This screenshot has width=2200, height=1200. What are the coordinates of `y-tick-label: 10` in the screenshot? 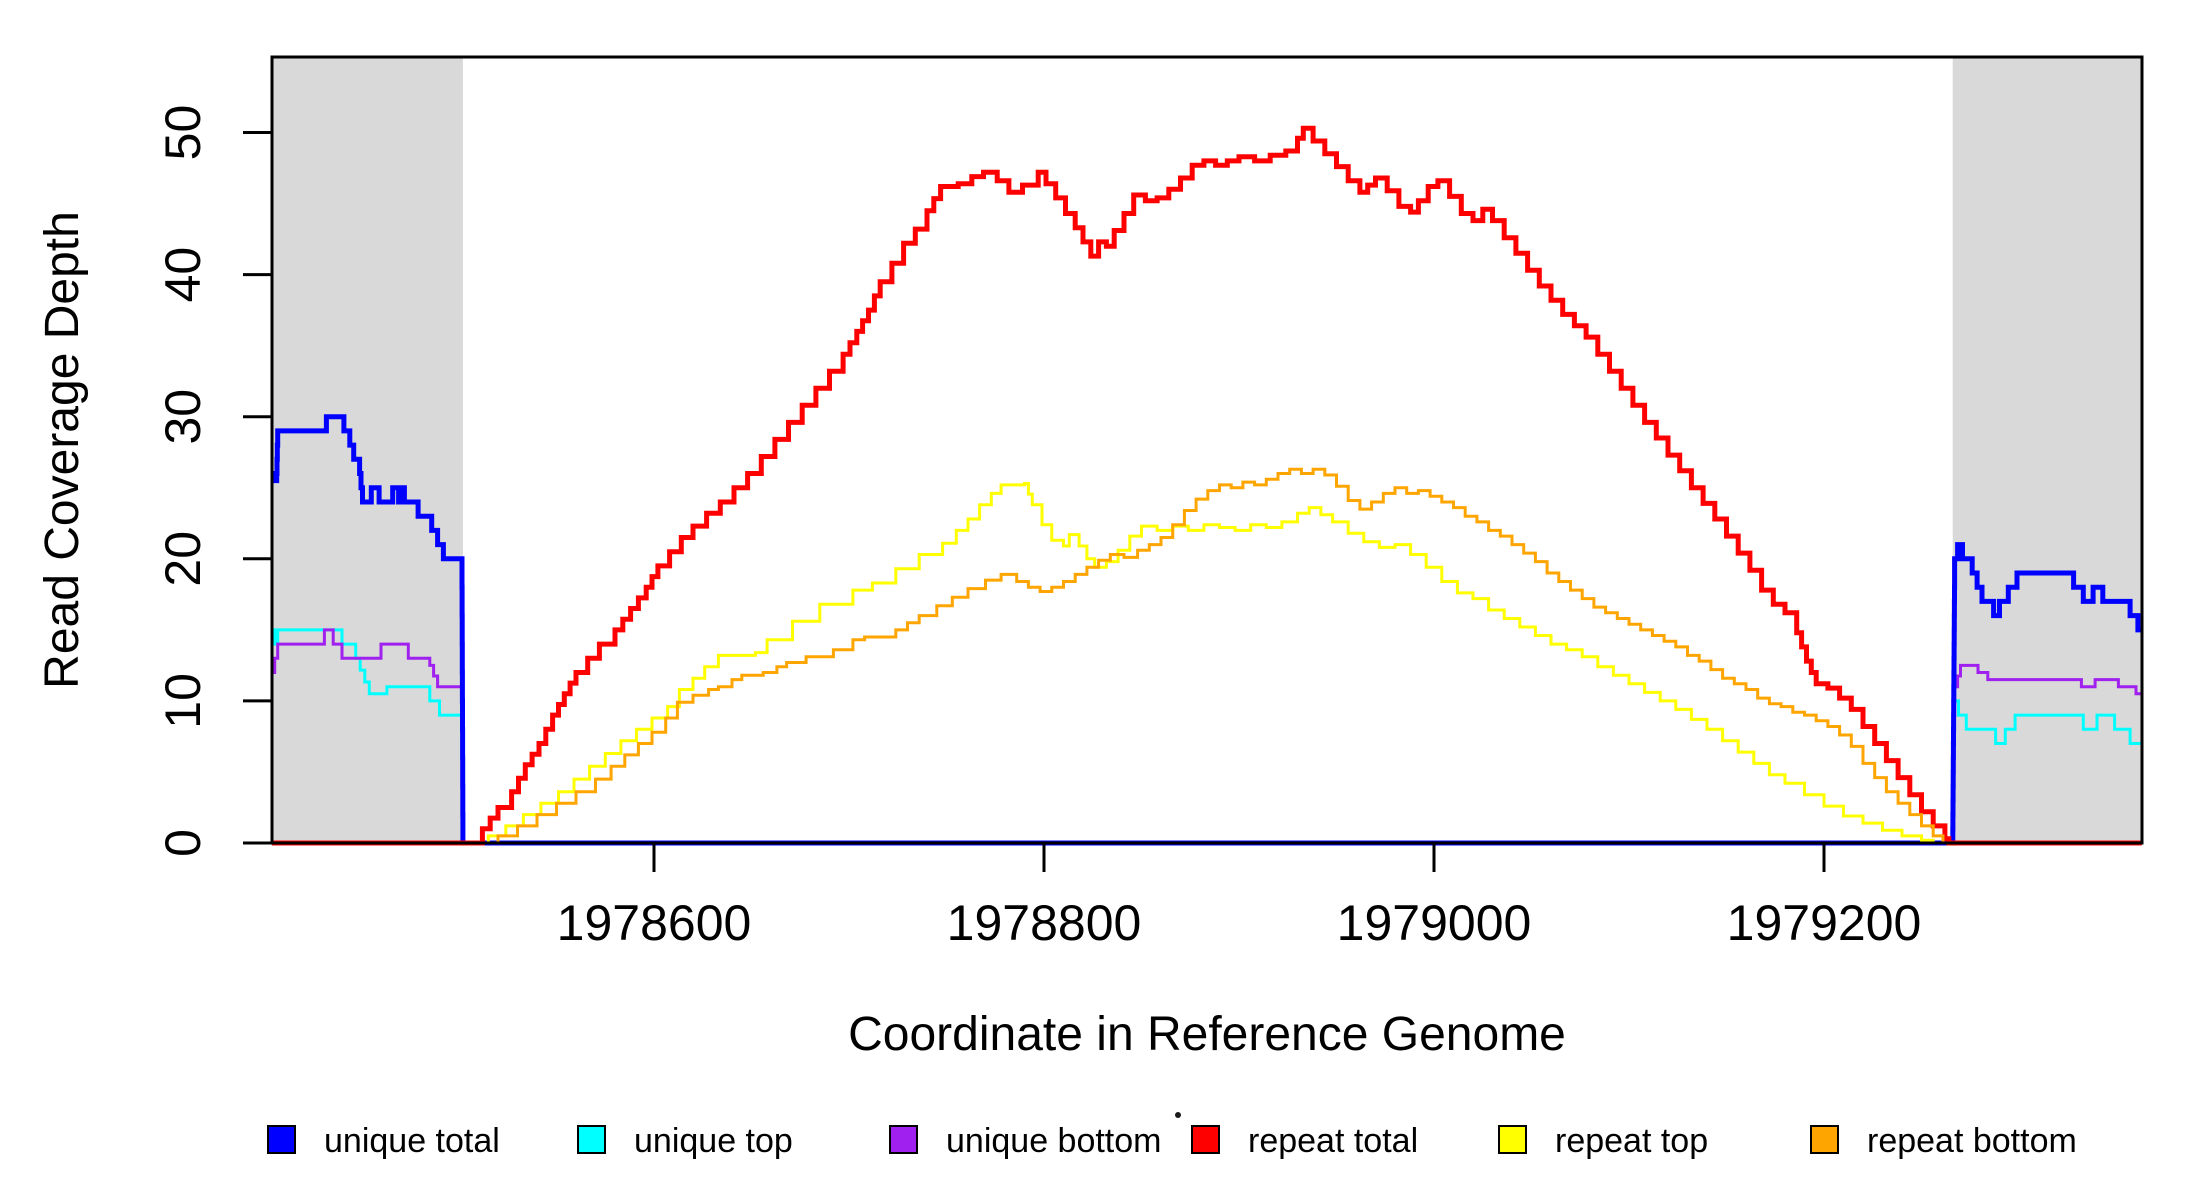 It's located at (183, 701).